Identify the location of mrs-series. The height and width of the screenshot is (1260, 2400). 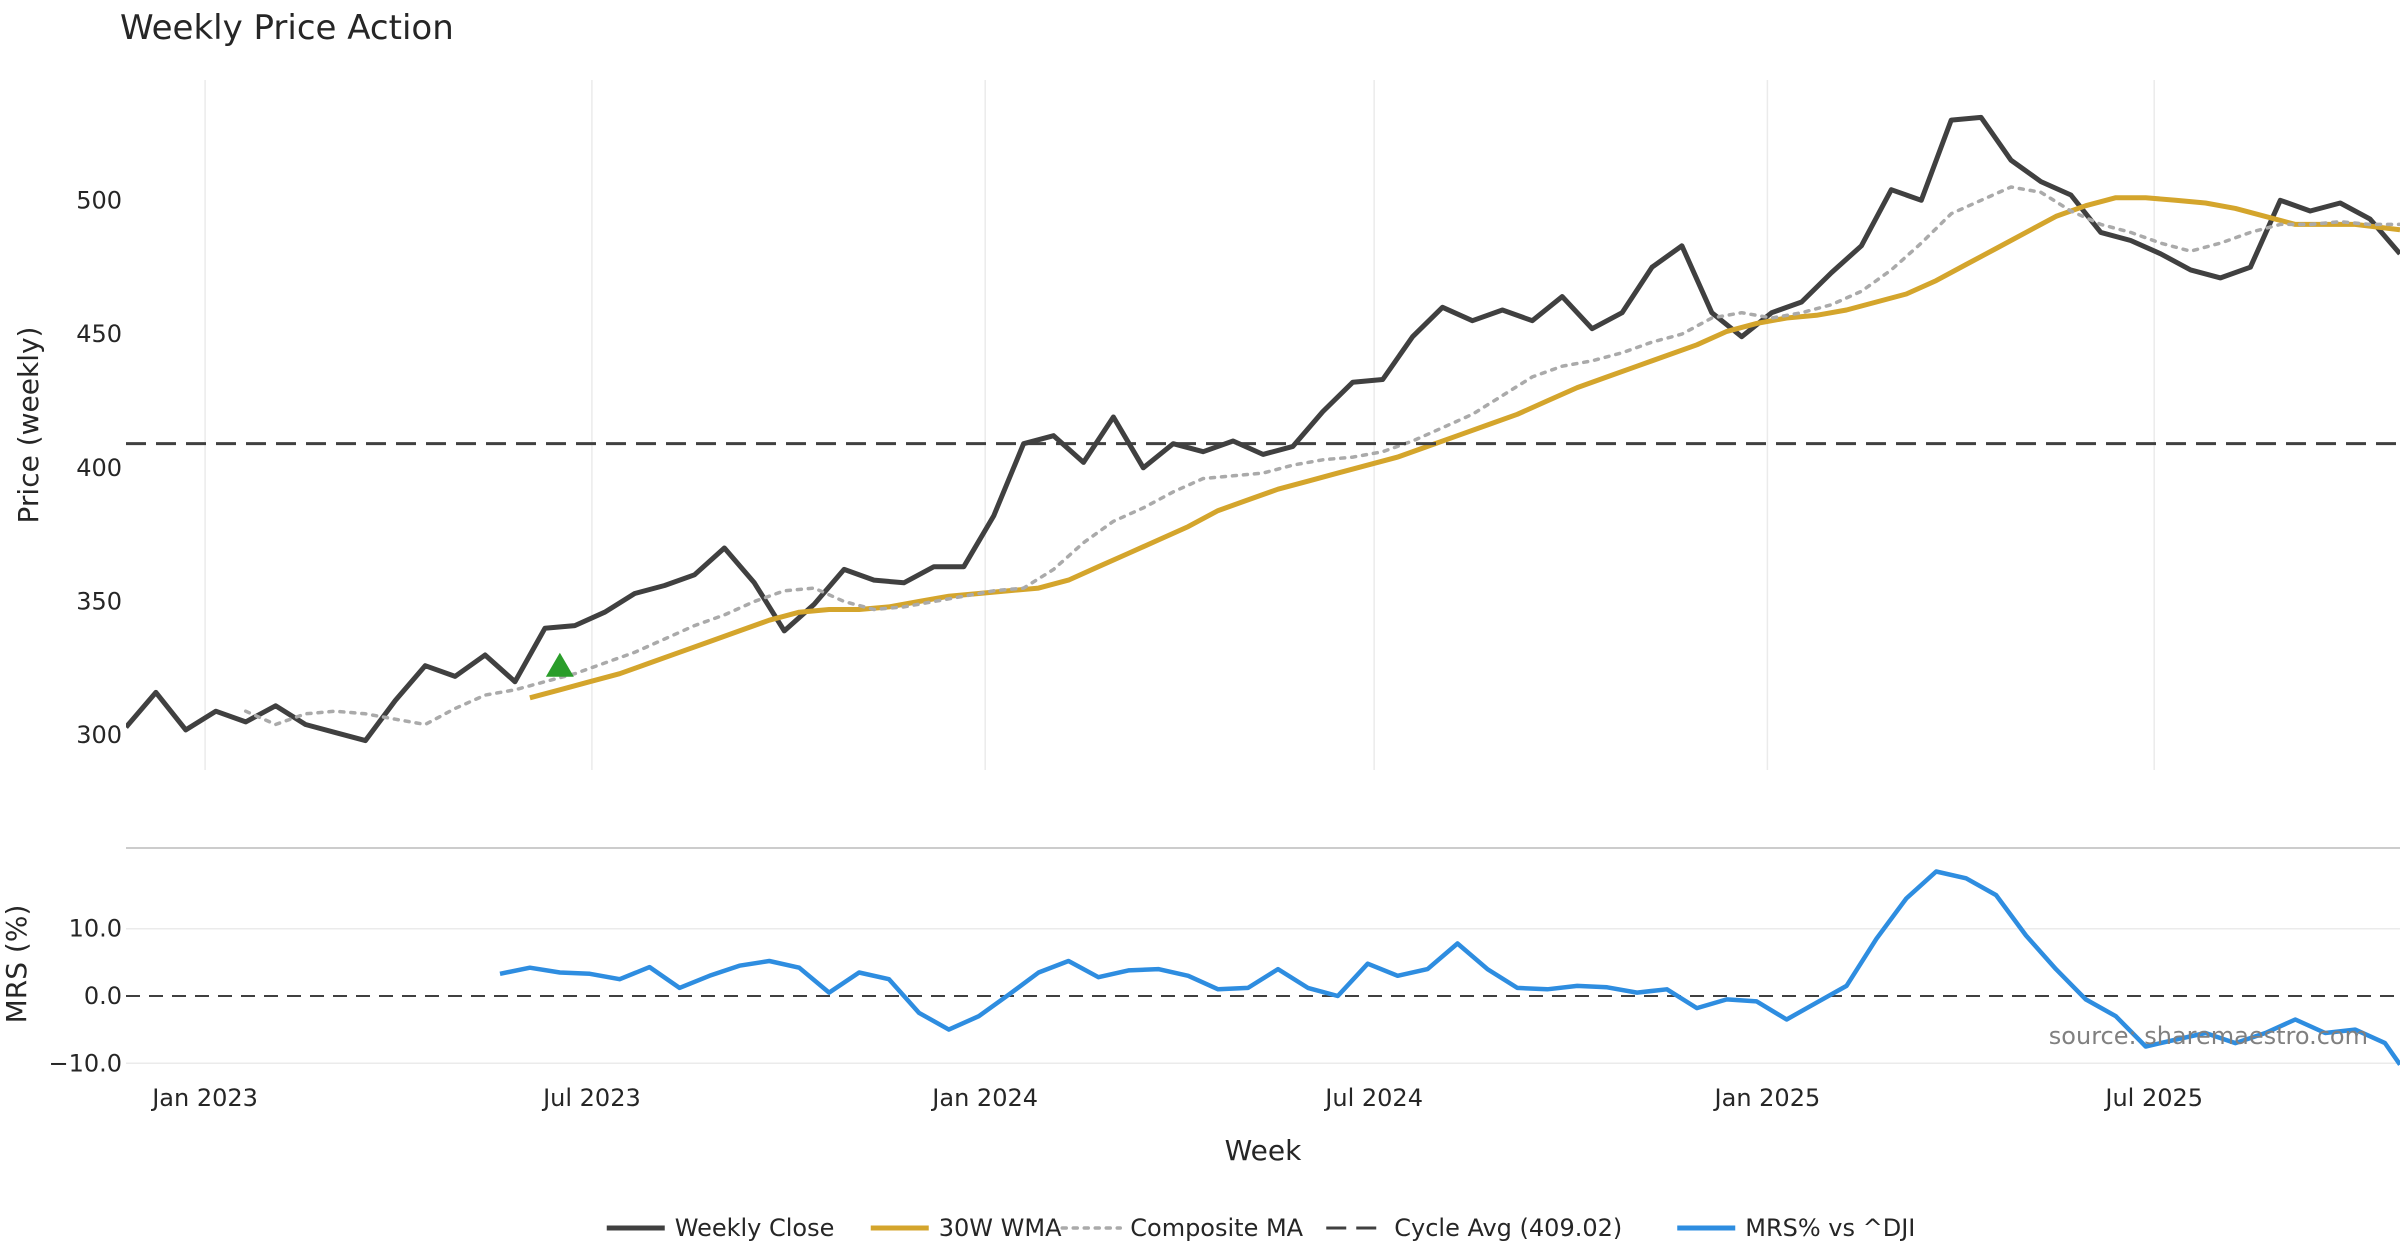
(1449, 967).